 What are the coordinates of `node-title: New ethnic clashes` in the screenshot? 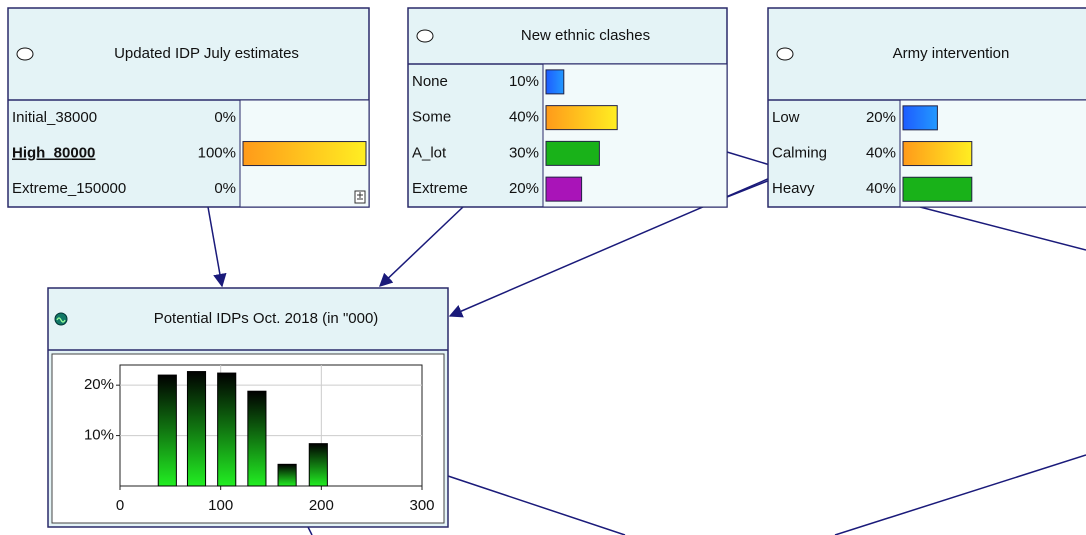 It's located at (585, 35).